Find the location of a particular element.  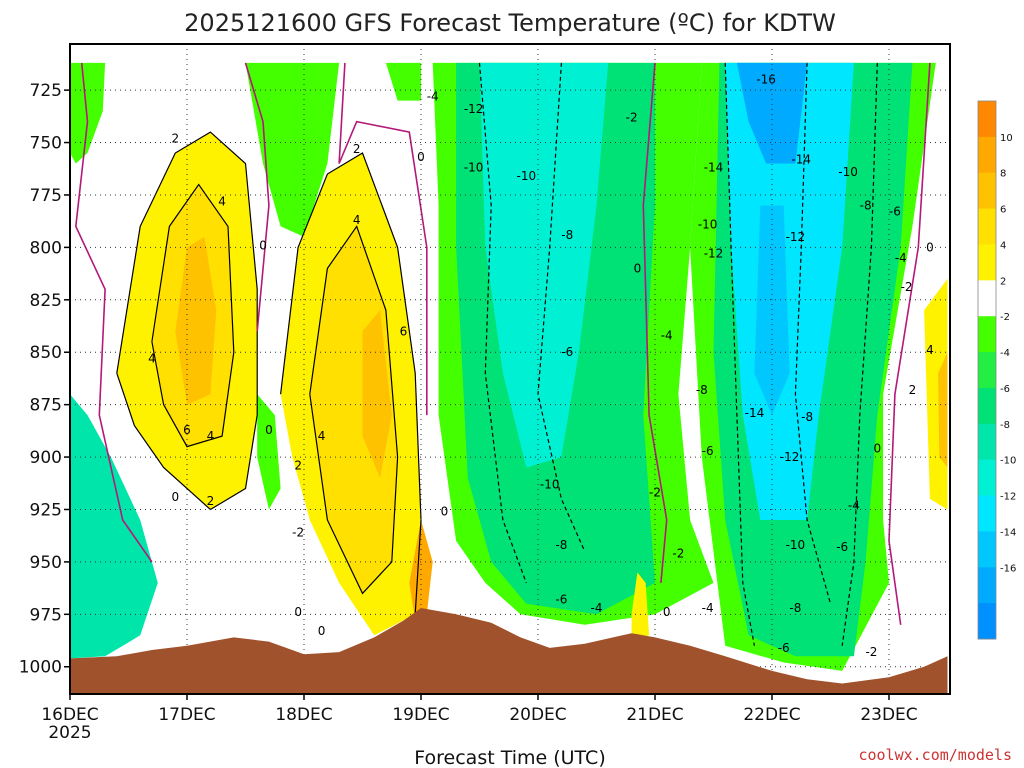

x-tick-label-3: 19DEC is located at coordinates (420, 715).